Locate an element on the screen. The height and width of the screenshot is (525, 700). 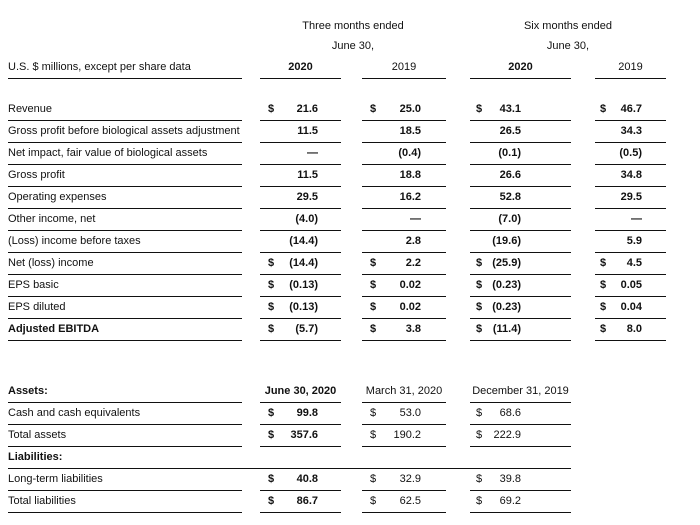
value-cell: $ (14.4) is located at coordinates (300, 264).